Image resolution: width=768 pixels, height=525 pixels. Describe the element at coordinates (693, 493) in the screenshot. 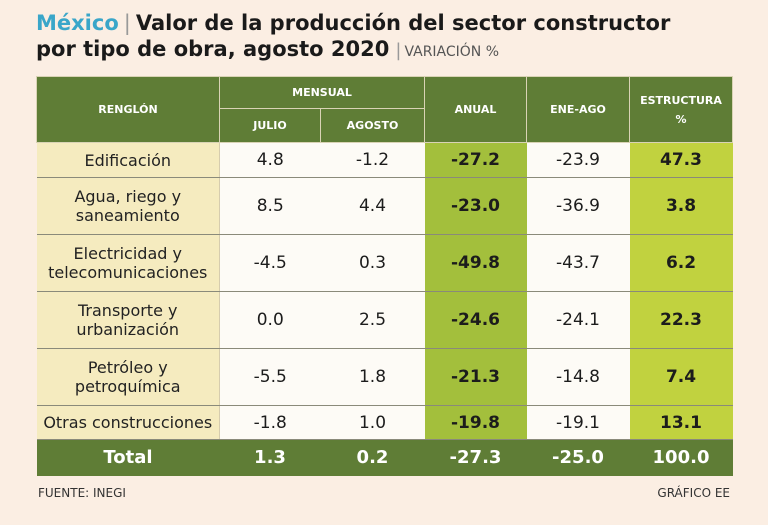

I see `credit-note: GRÁFICO EE` at that location.